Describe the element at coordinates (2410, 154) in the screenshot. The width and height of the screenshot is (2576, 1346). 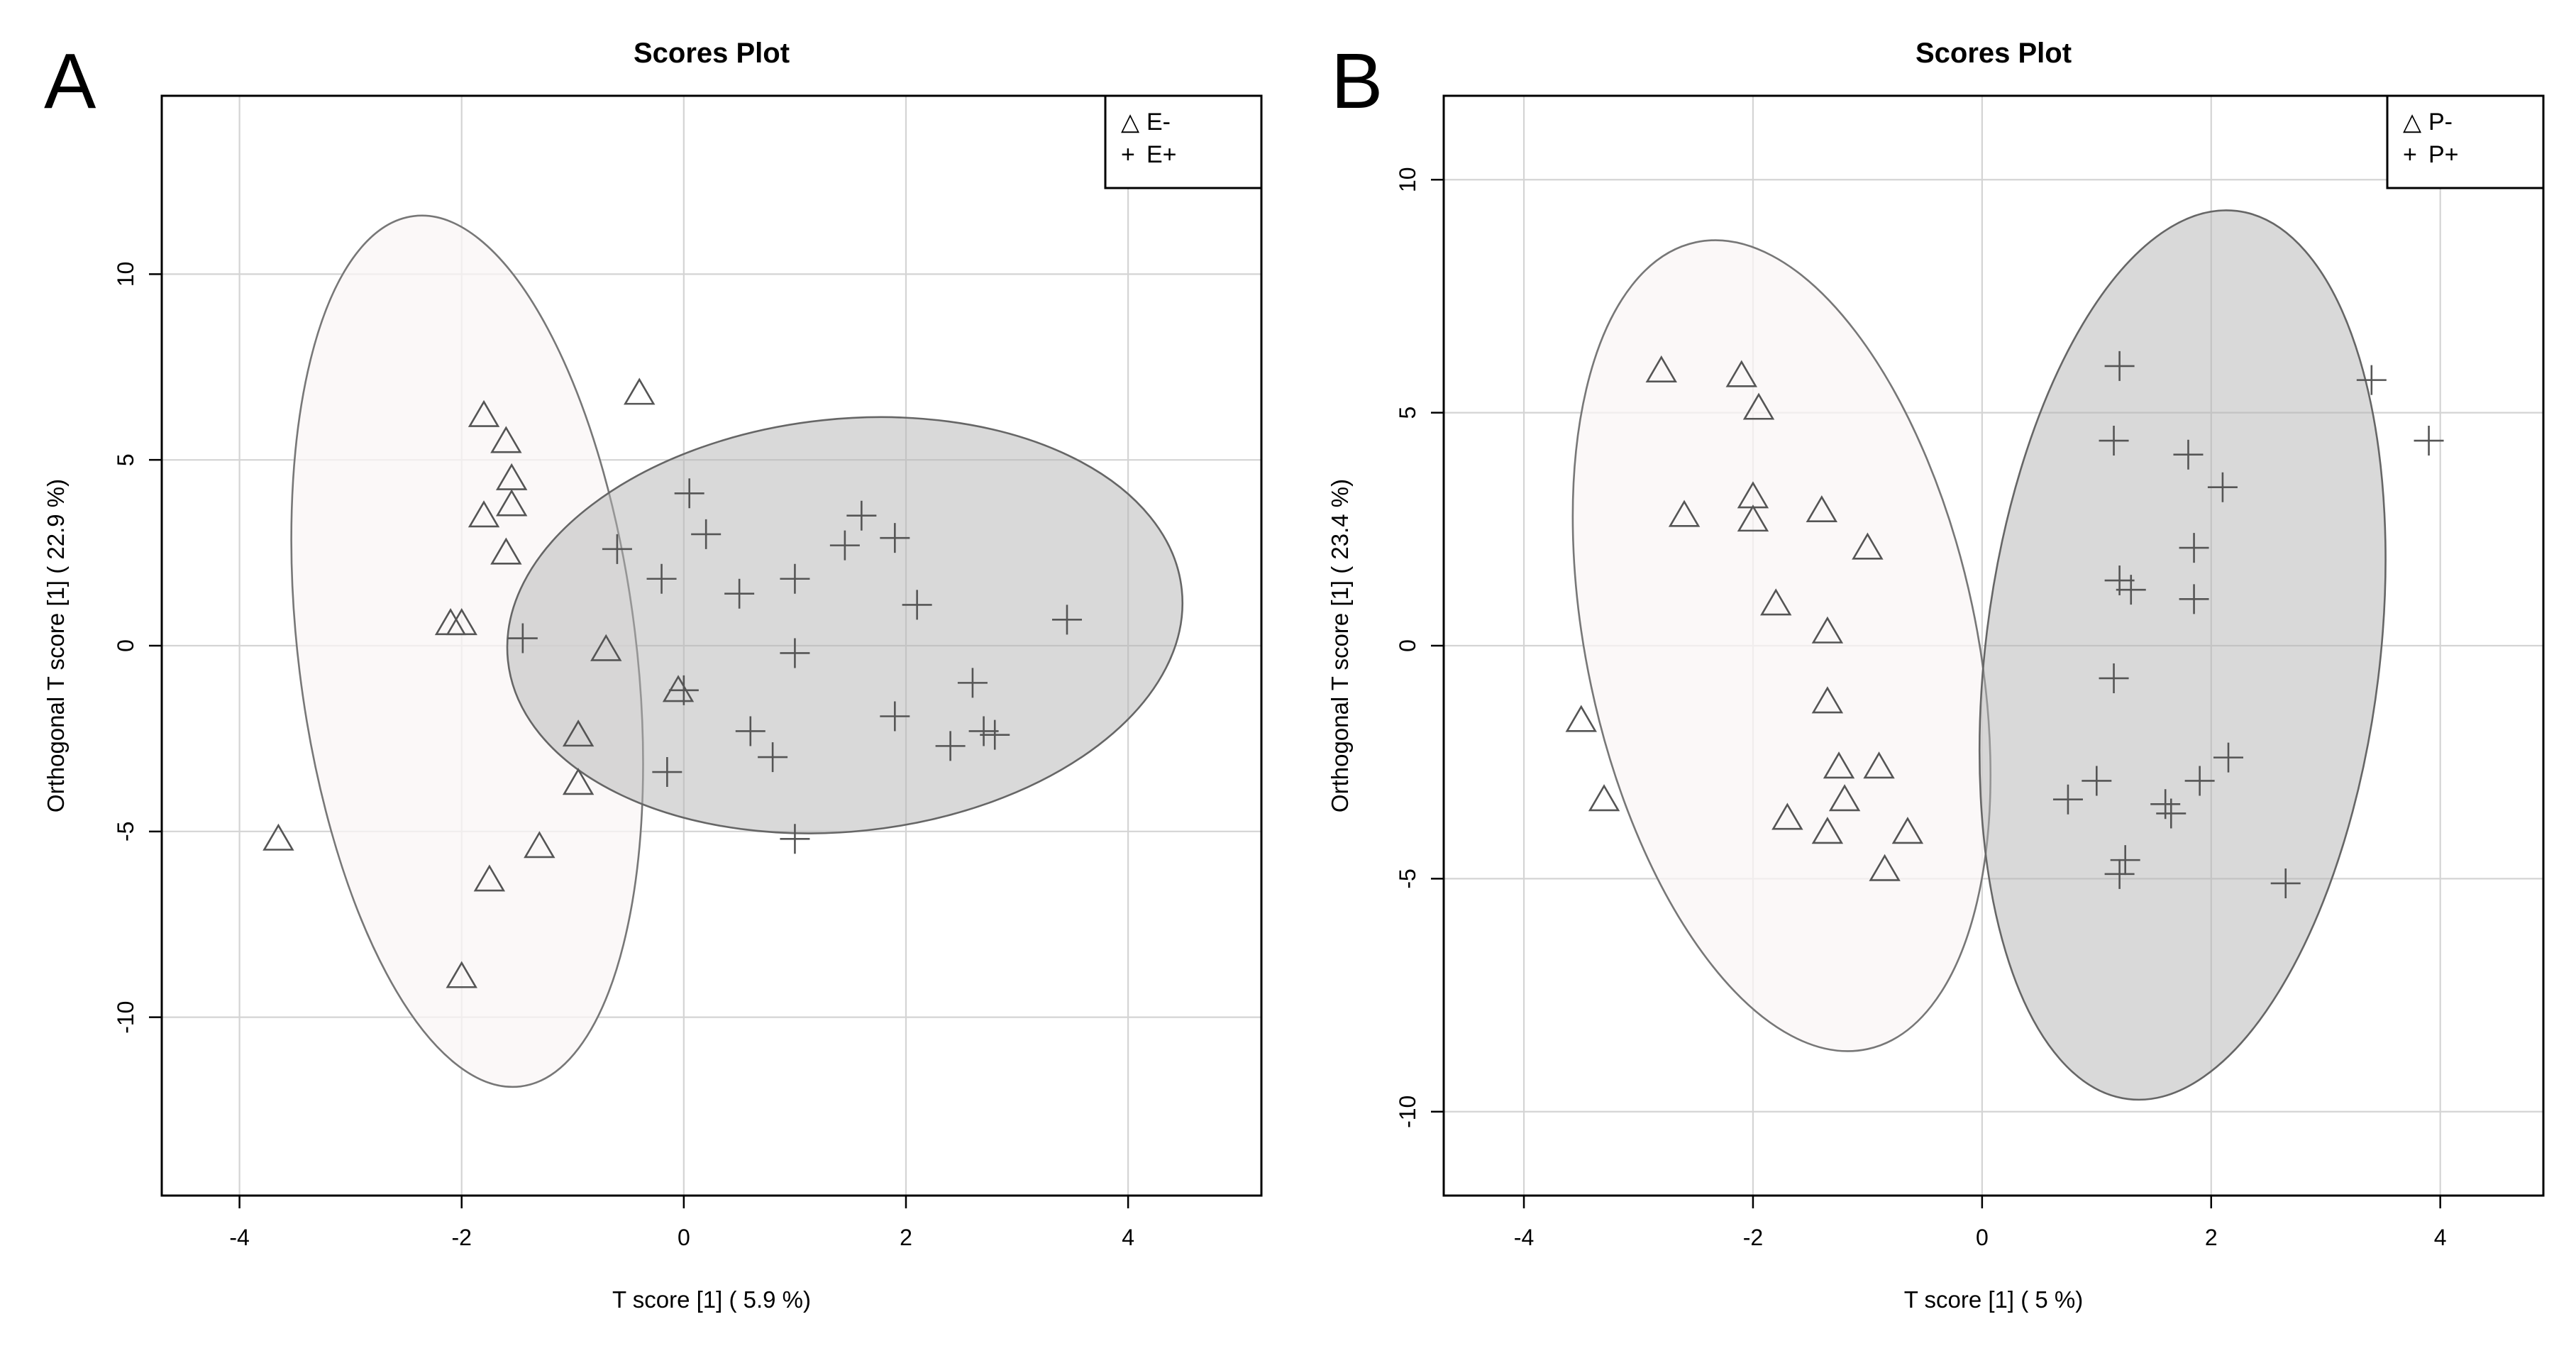
I see `legend-symbol-P+: +` at that location.